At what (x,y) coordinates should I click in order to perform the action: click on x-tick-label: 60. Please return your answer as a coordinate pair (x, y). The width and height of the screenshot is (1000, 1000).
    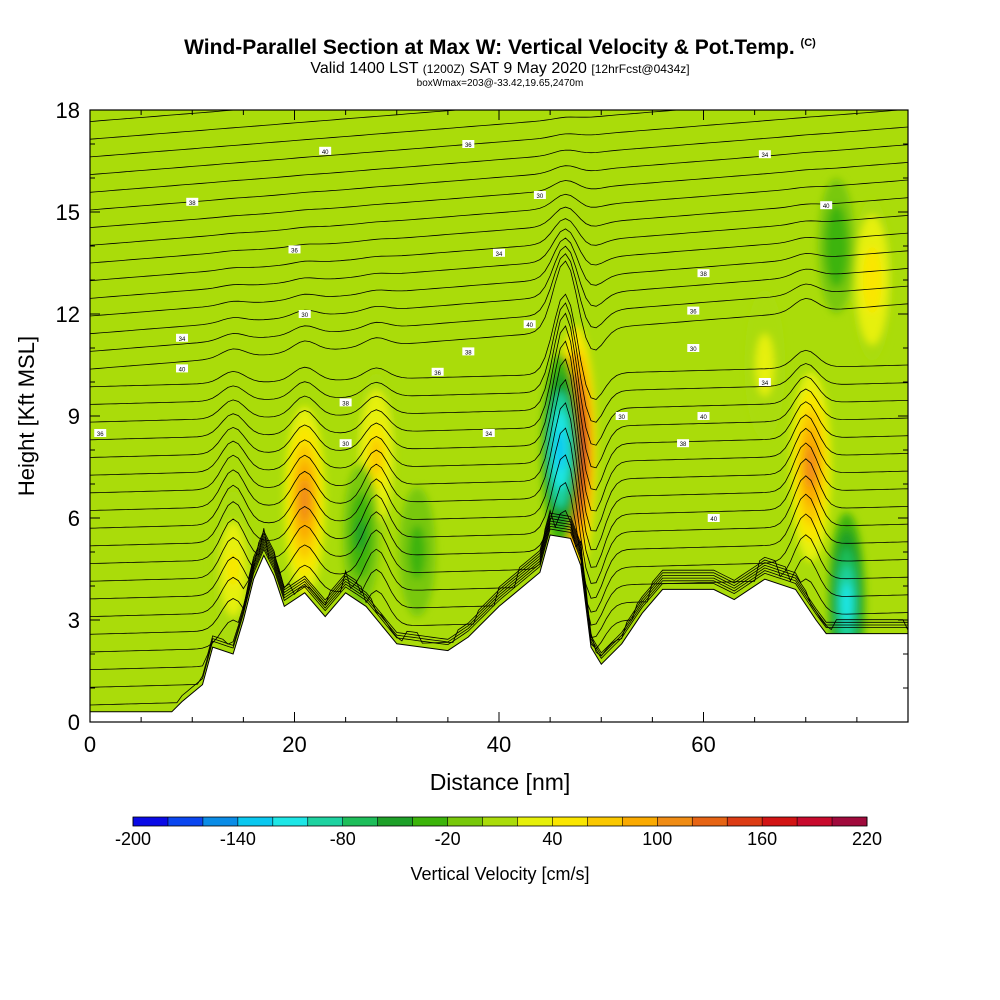
    Looking at the image, I should click on (703, 744).